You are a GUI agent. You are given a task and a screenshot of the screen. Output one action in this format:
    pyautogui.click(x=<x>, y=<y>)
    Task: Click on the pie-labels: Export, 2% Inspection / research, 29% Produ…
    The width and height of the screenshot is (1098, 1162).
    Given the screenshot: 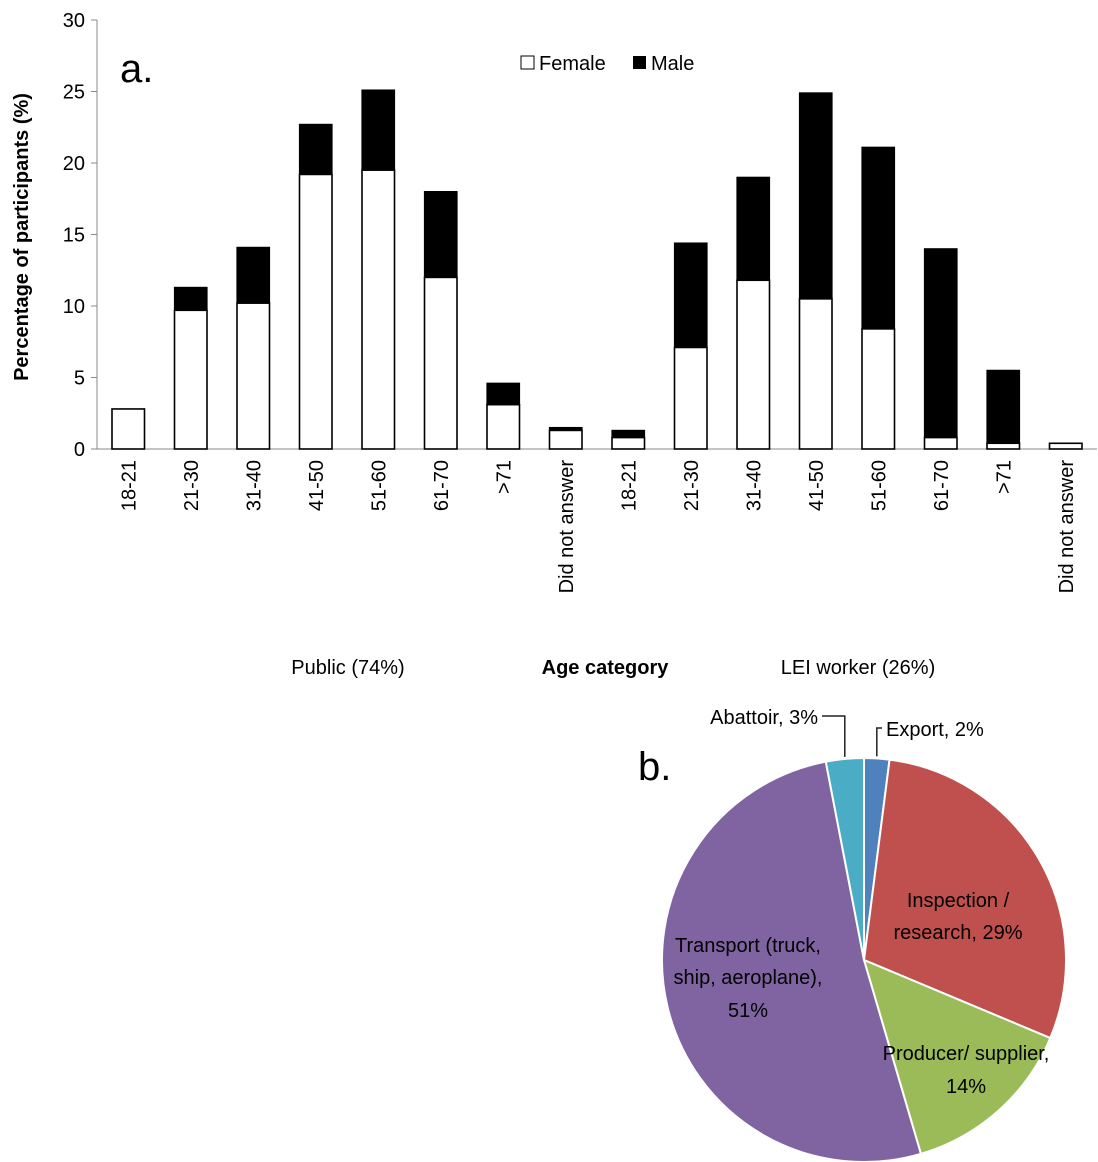 What is the action you would take?
    pyautogui.click(x=862, y=902)
    